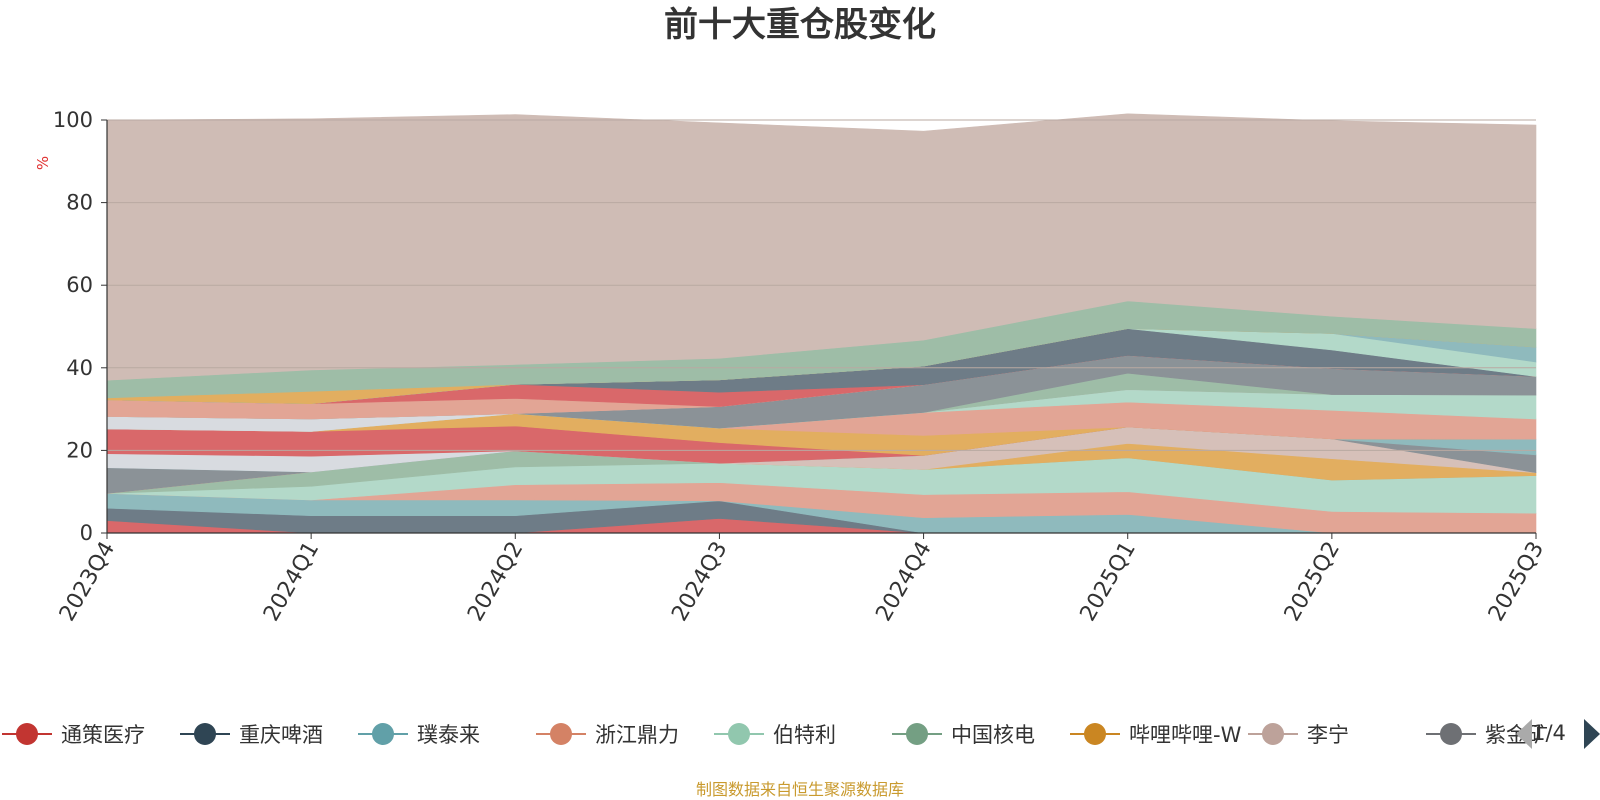 This screenshot has width=1600, height=800. What do you see at coordinates (1108, 582) in the screenshot?
I see `x-tick-label: 2025Q1` at bounding box center [1108, 582].